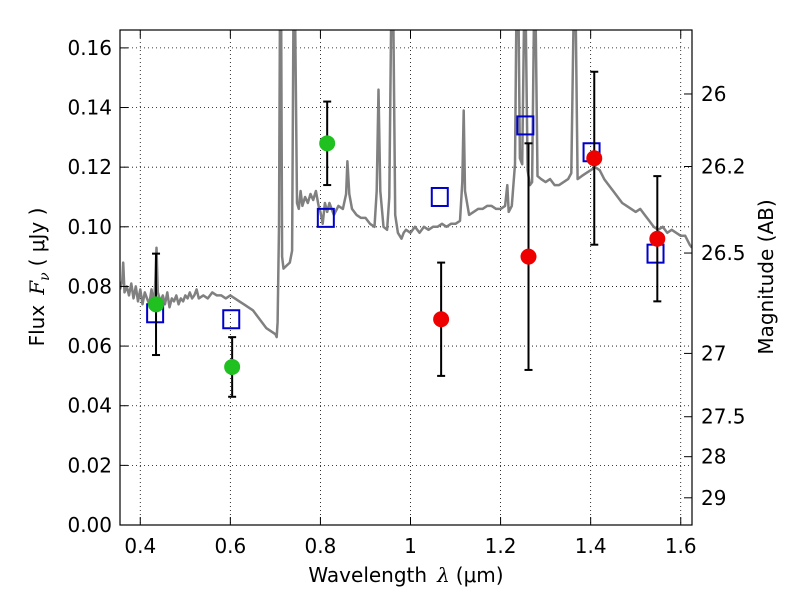 Image resolution: width=800 pixels, height=600 pixels. I want to click on x-axis-label: Wavelength λ (μm), so click(405, 575).